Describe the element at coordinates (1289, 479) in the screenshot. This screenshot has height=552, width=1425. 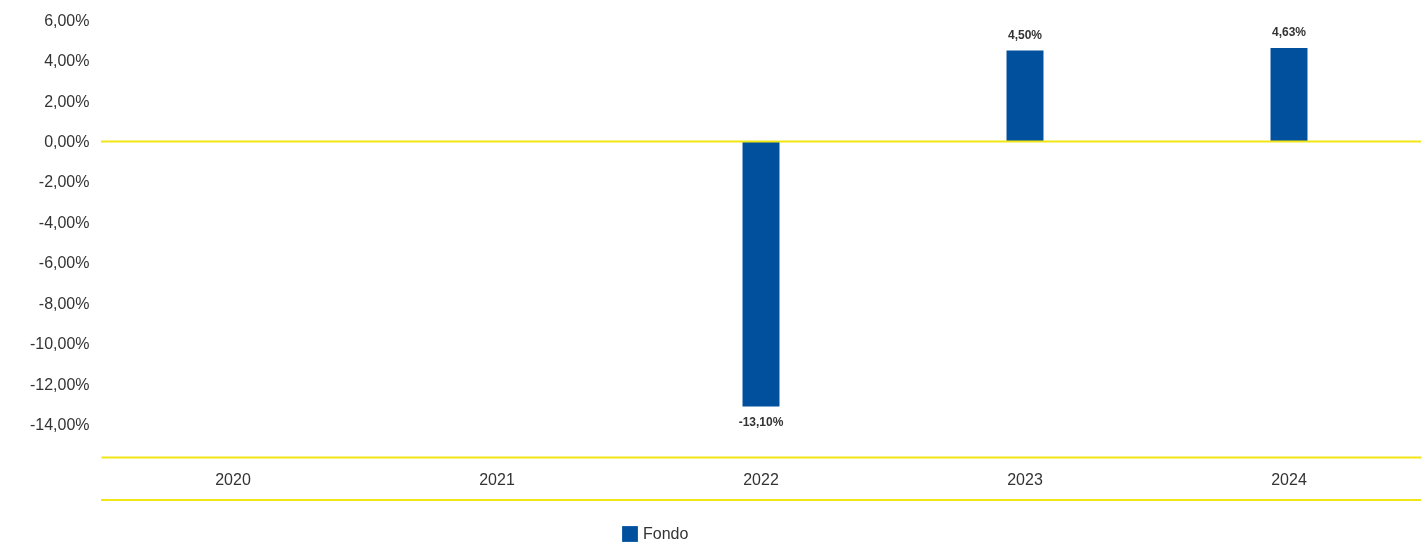
I see `x-tick-label: 2024` at that location.